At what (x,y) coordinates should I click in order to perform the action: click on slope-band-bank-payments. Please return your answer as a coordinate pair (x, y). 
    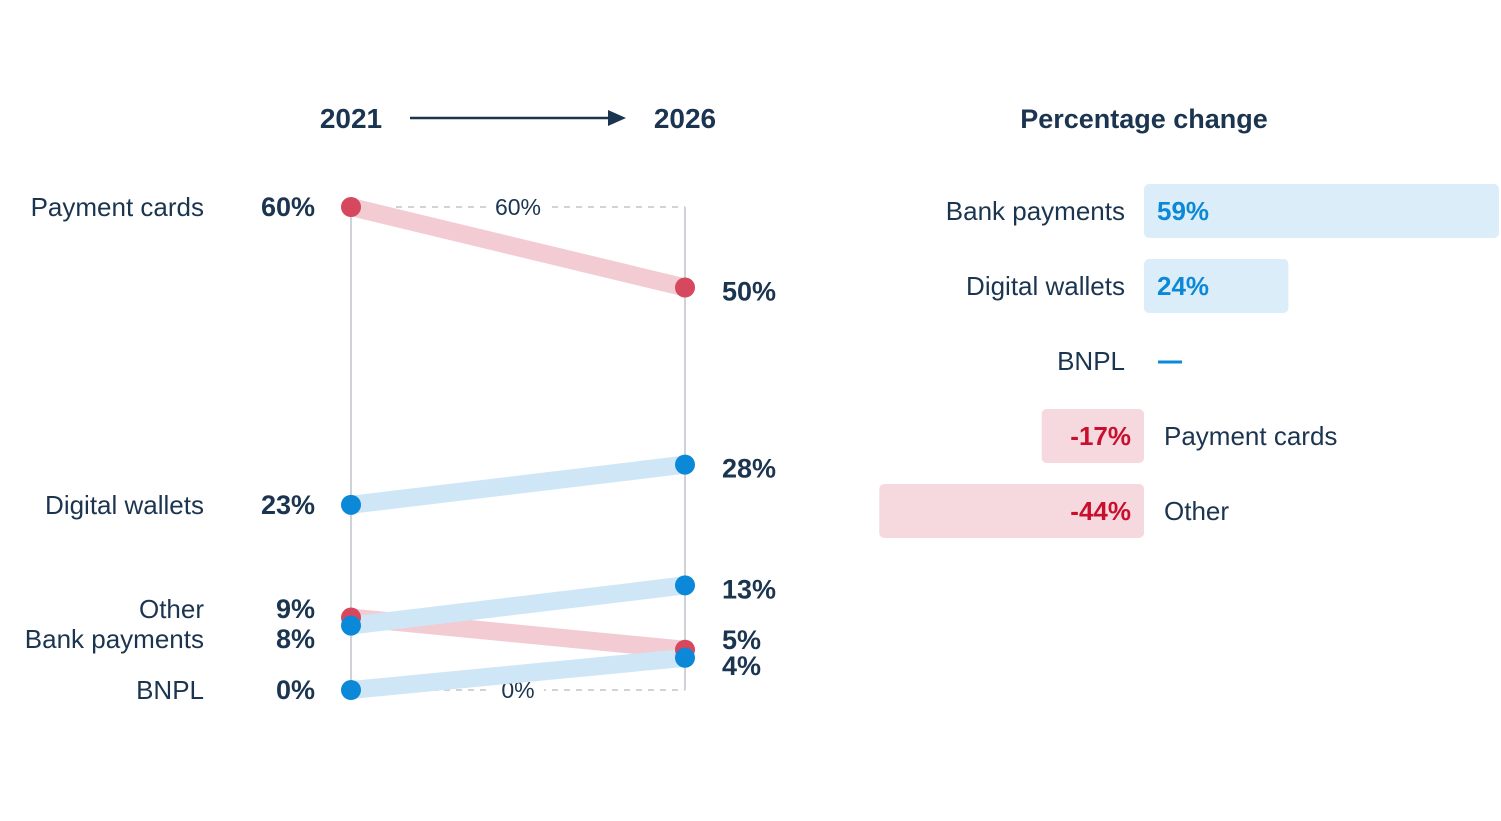
    Looking at the image, I should click on (518, 605).